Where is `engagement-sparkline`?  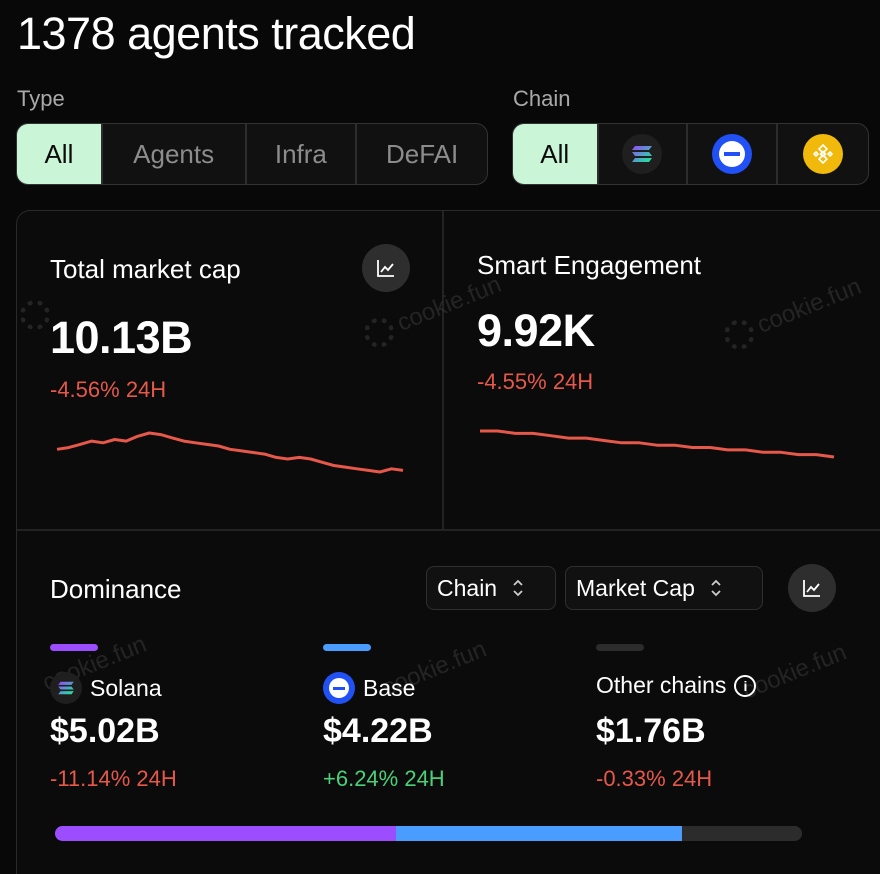
engagement-sparkline is located at coordinates (657, 444).